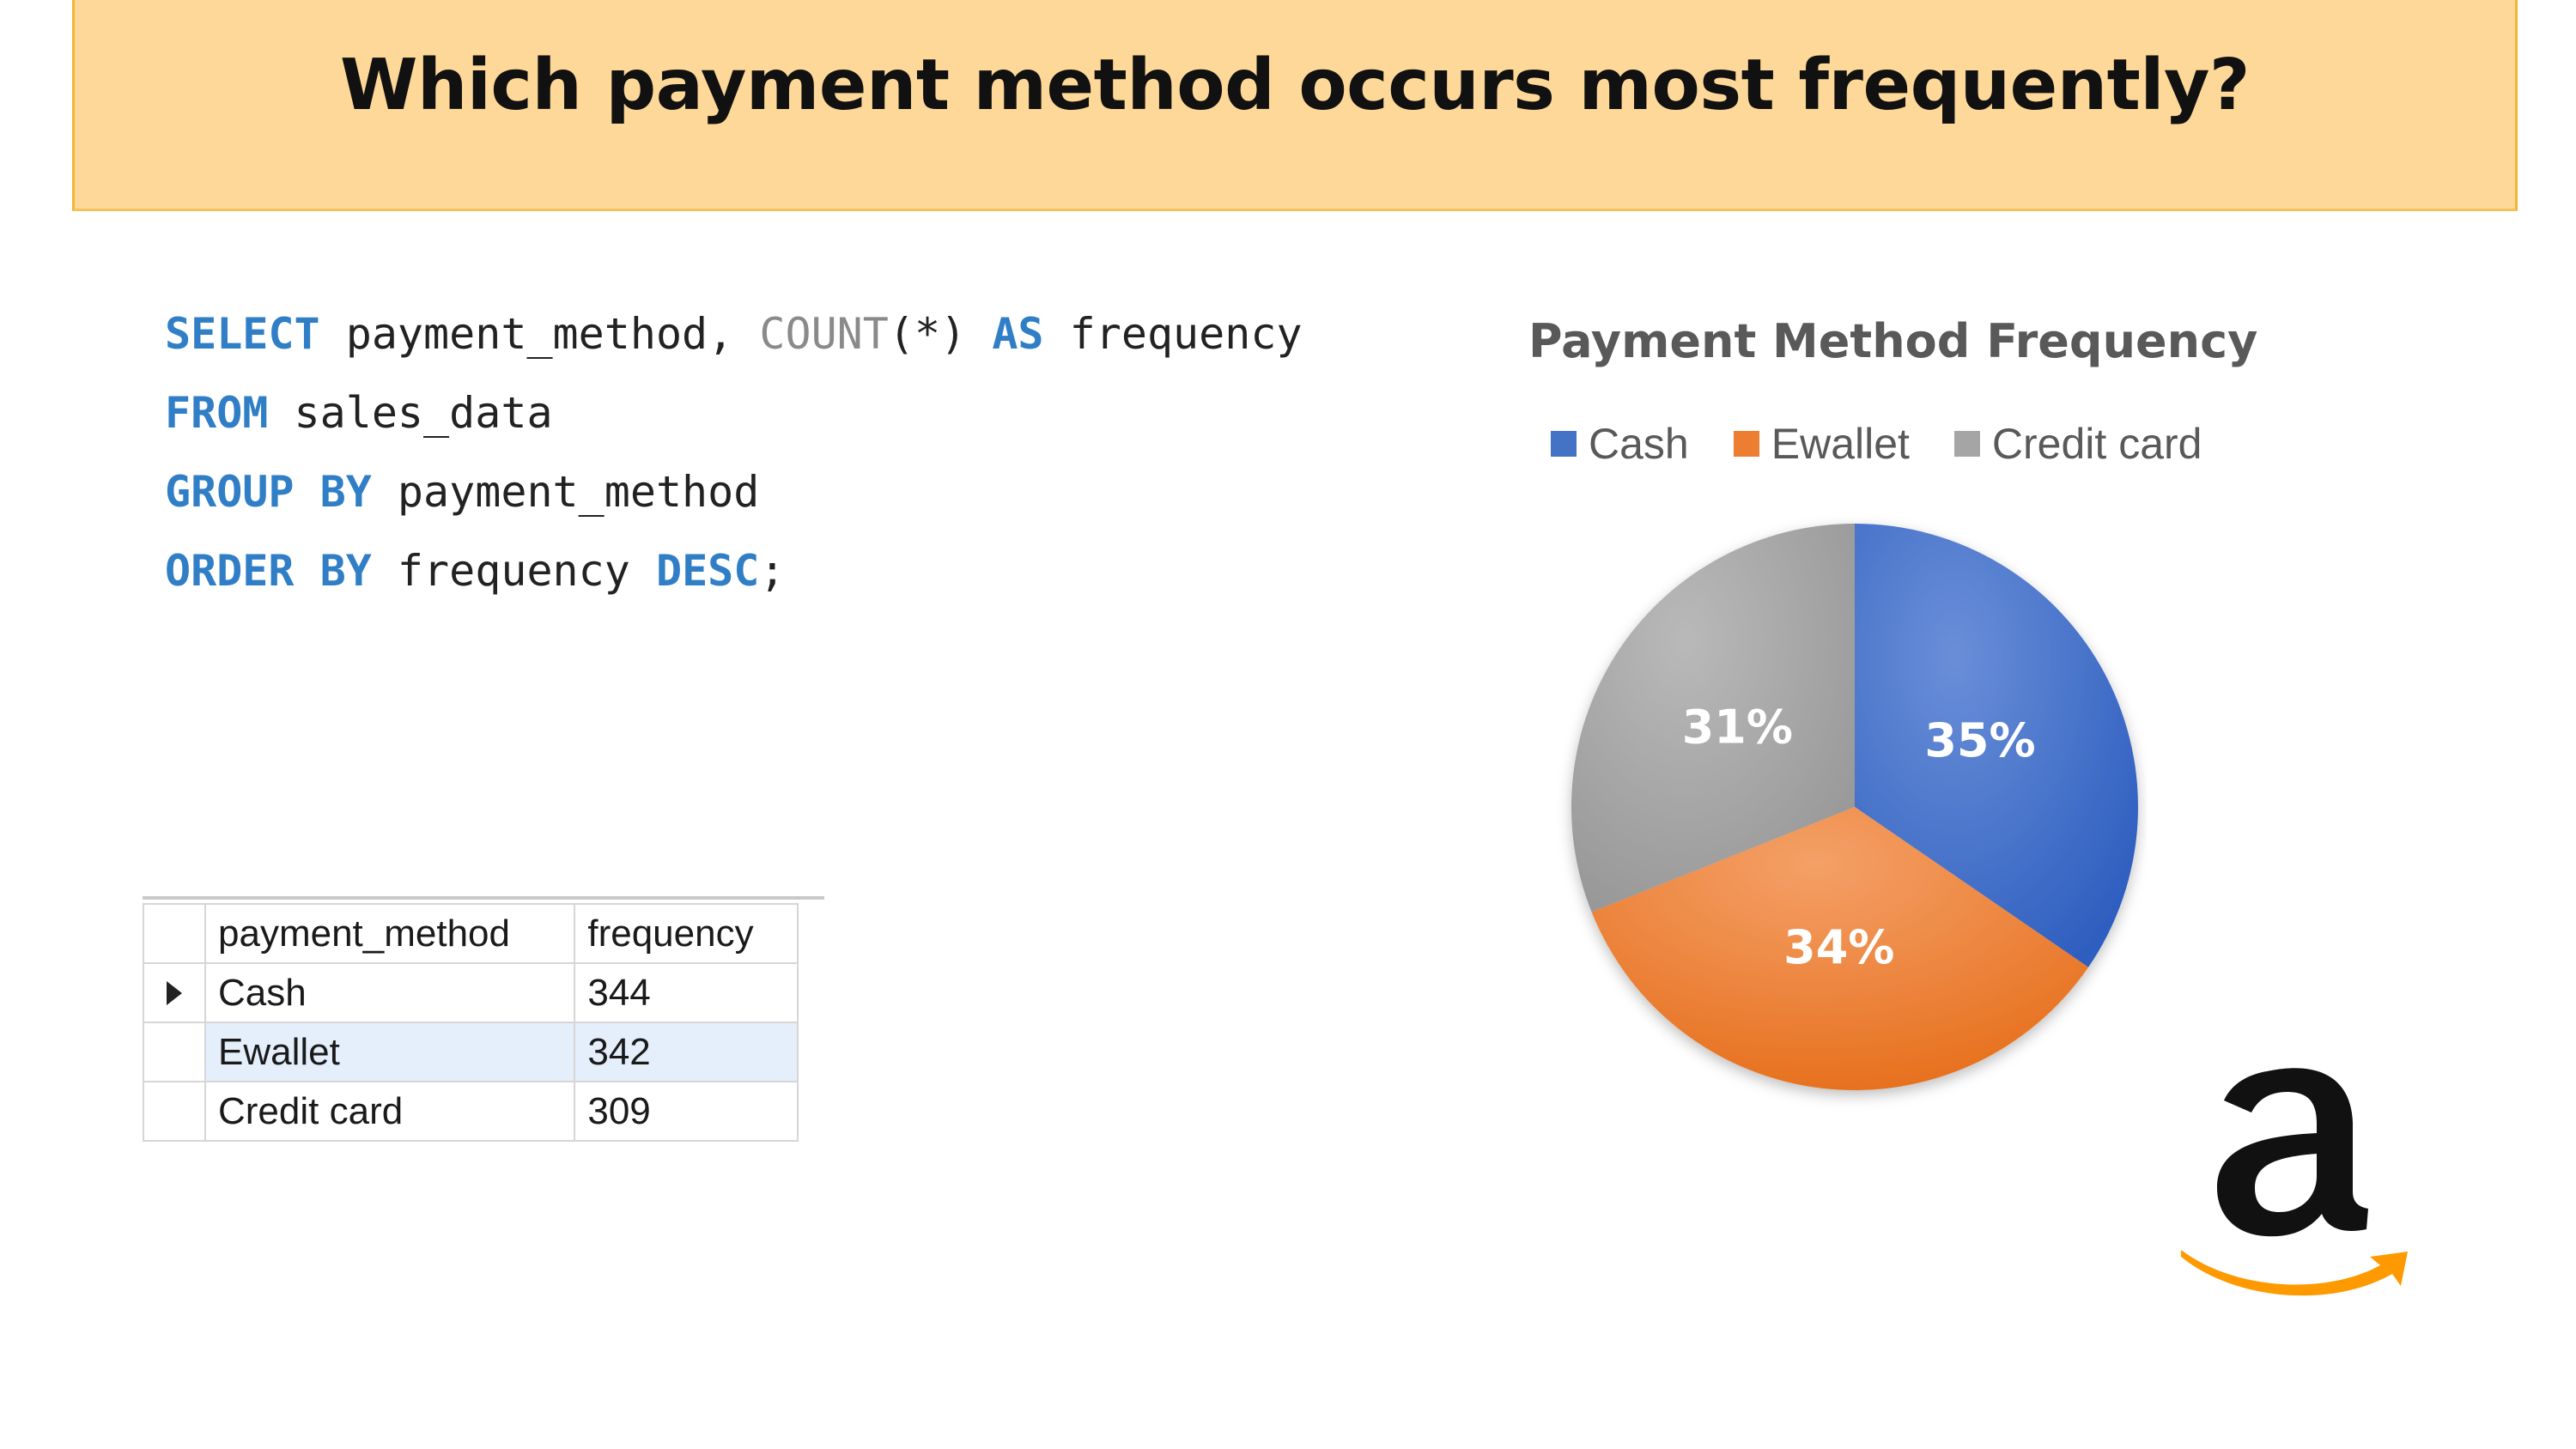 The width and height of the screenshot is (2576, 1449). Describe the element at coordinates (1980, 740) in the screenshot. I see `pie-label-cash: 35%` at that location.